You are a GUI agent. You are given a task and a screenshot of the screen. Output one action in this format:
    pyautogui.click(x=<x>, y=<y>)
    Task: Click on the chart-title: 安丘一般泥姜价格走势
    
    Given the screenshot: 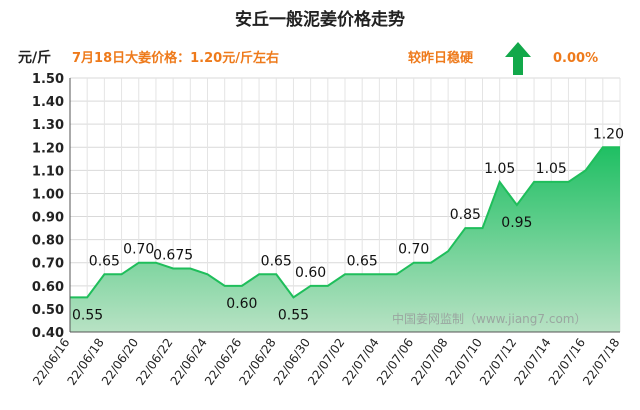 What is the action you would take?
    pyautogui.click(x=320, y=19)
    